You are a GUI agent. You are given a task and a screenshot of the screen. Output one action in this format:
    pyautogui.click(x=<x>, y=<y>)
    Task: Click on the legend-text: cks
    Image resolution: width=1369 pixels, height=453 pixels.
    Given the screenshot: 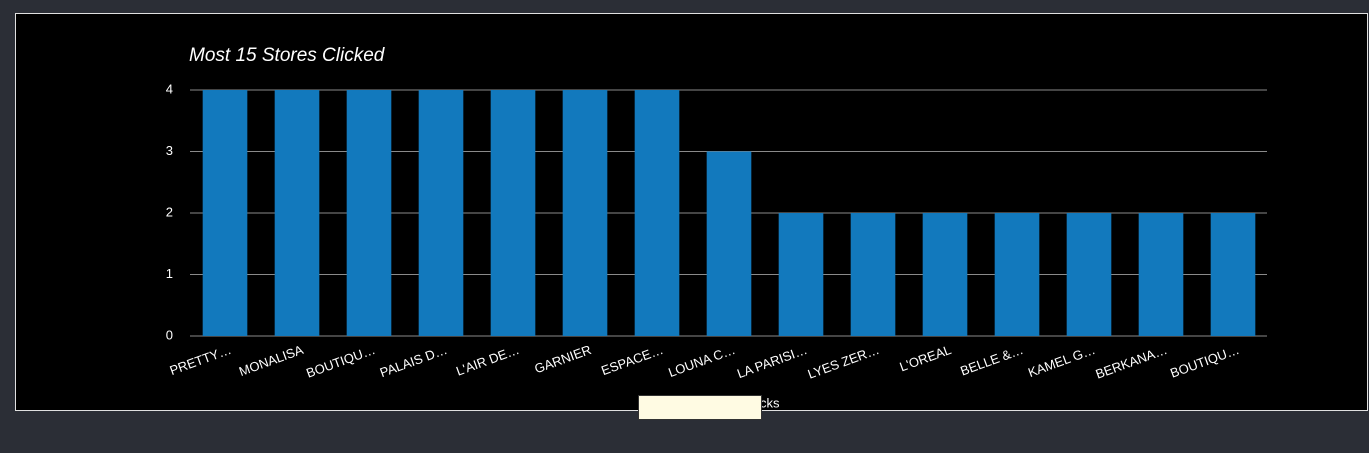 What is the action you would take?
    pyautogui.click(x=770, y=402)
    